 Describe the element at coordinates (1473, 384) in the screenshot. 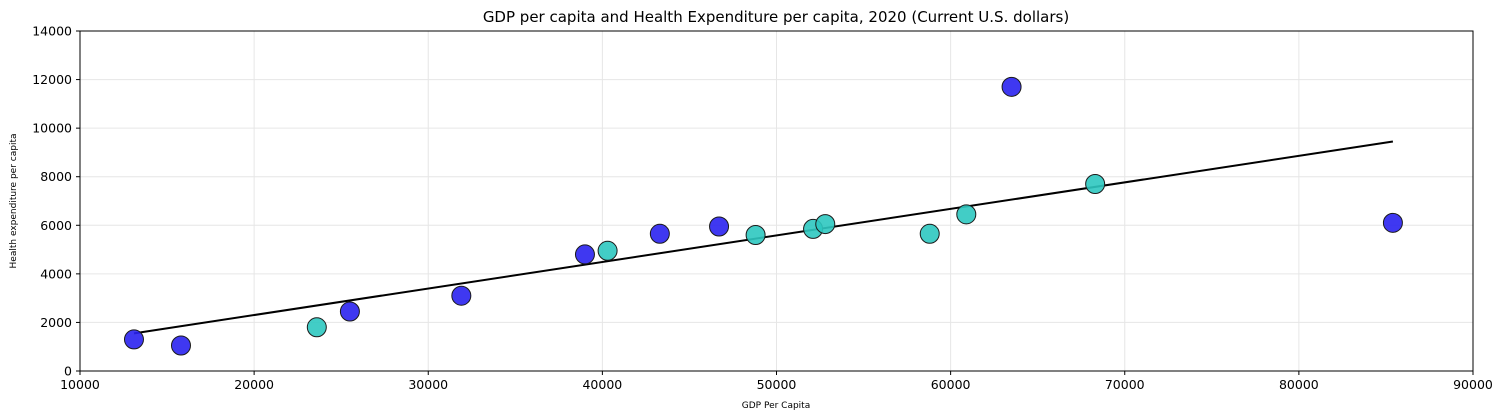

I see `x-tick-label: 90000` at that location.